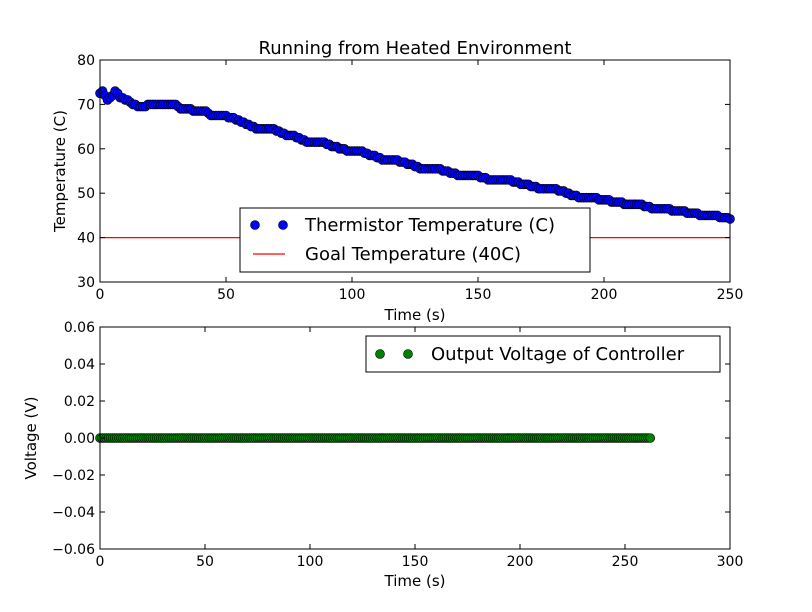 This screenshot has height=612, width=812. I want to click on y-tick-label: −0.02, so click(73, 476).